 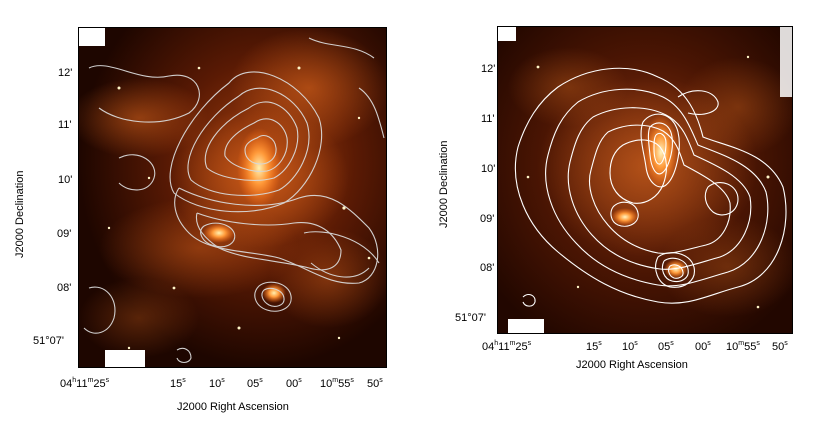 I want to click on left-x-axis-label: J2000 Right Ascension, so click(x=233, y=407).